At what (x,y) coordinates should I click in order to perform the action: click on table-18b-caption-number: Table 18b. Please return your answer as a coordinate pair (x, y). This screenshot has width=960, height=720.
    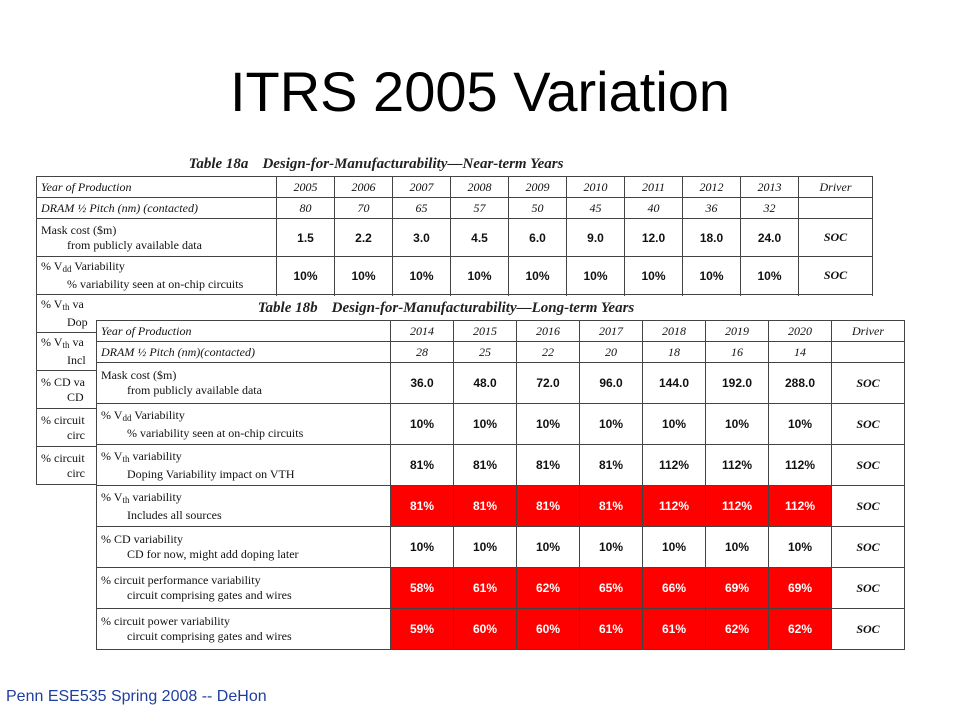
    Looking at the image, I should click on (287, 308).